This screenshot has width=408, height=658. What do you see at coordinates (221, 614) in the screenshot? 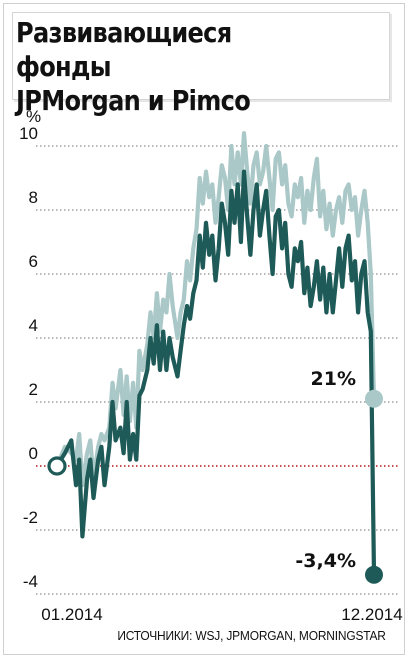
I see `x-axis-ticks: 01.2014 12.2014` at bounding box center [221, 614].